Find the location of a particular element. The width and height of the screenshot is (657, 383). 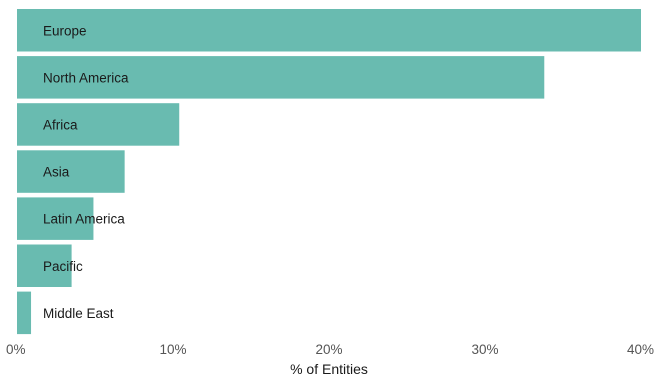

x-tick-label: 20% is located at coordinates (328, 349).